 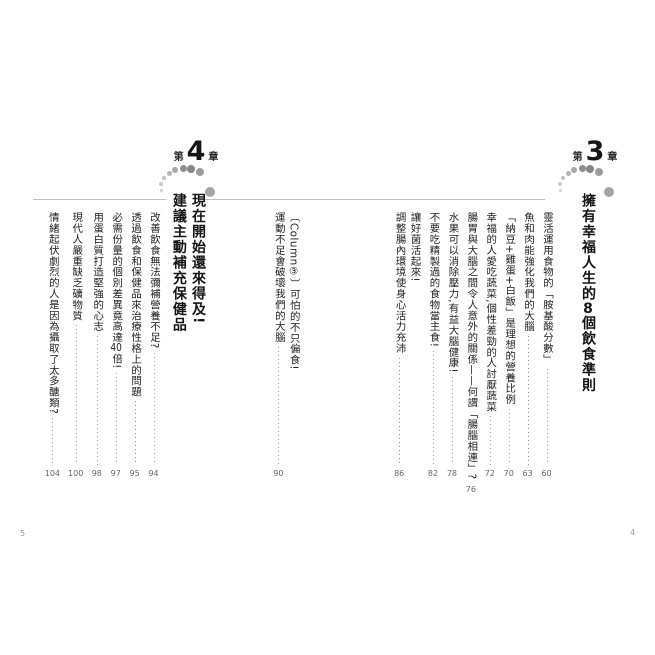 What do you see at coordinates (154, 280) in the screenshot?
I see `entry-title-text: 改善飲食無法彌補營養不足?` at bounding box center [154, 280].